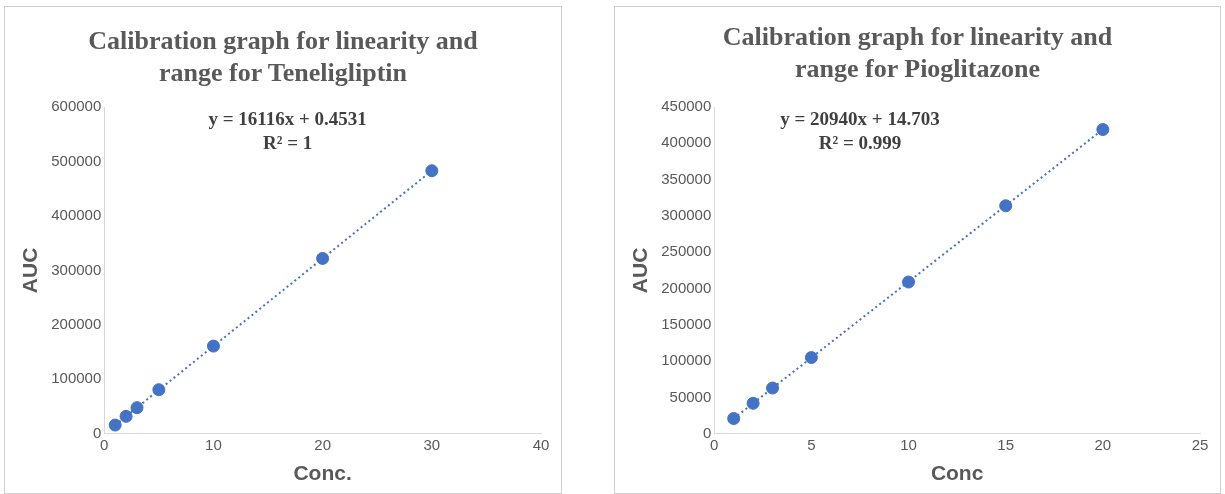  What do you see at coordinates (283, 57) in the screenshot?
I see `chart-title: Calibration graph for linearity and range for Teneligliptin` at bounding box center [283, 57].